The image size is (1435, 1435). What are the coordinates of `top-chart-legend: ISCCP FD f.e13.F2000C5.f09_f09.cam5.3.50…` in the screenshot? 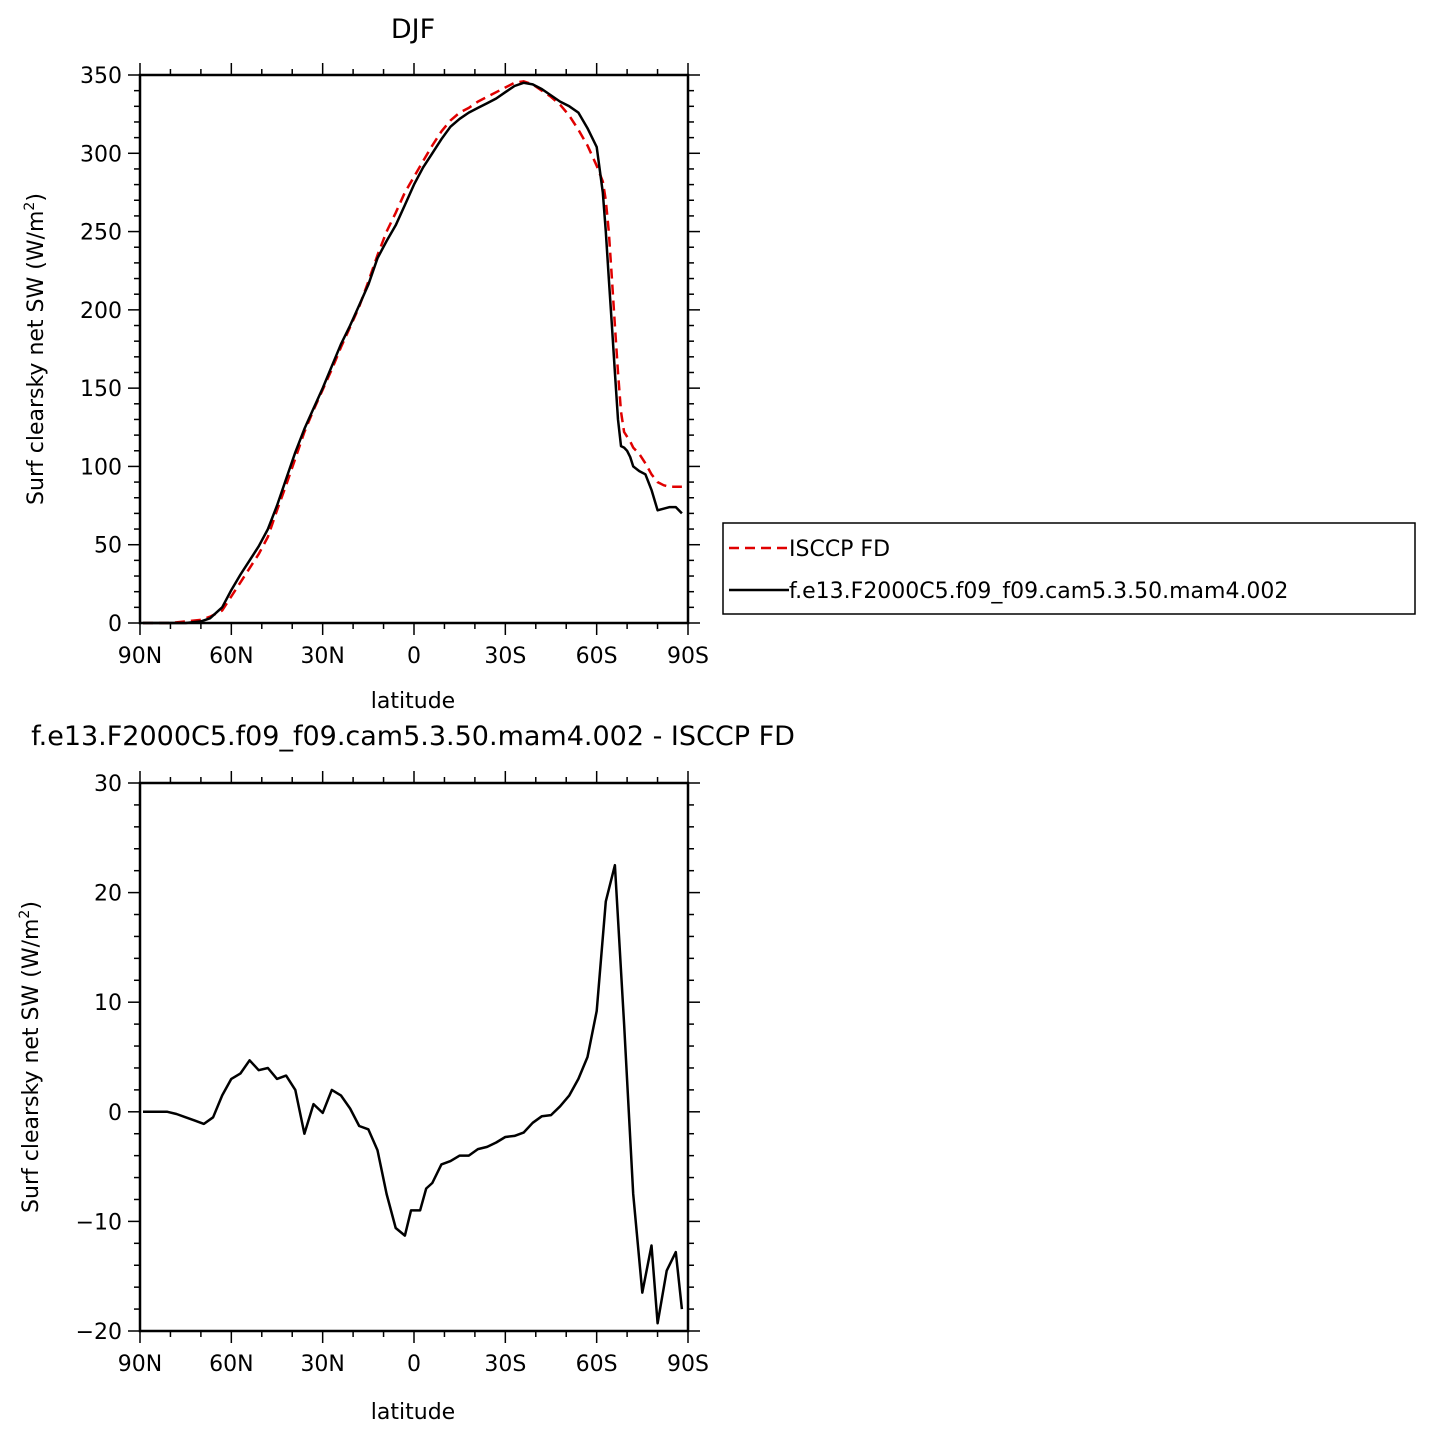 It's located at (1069, 568).